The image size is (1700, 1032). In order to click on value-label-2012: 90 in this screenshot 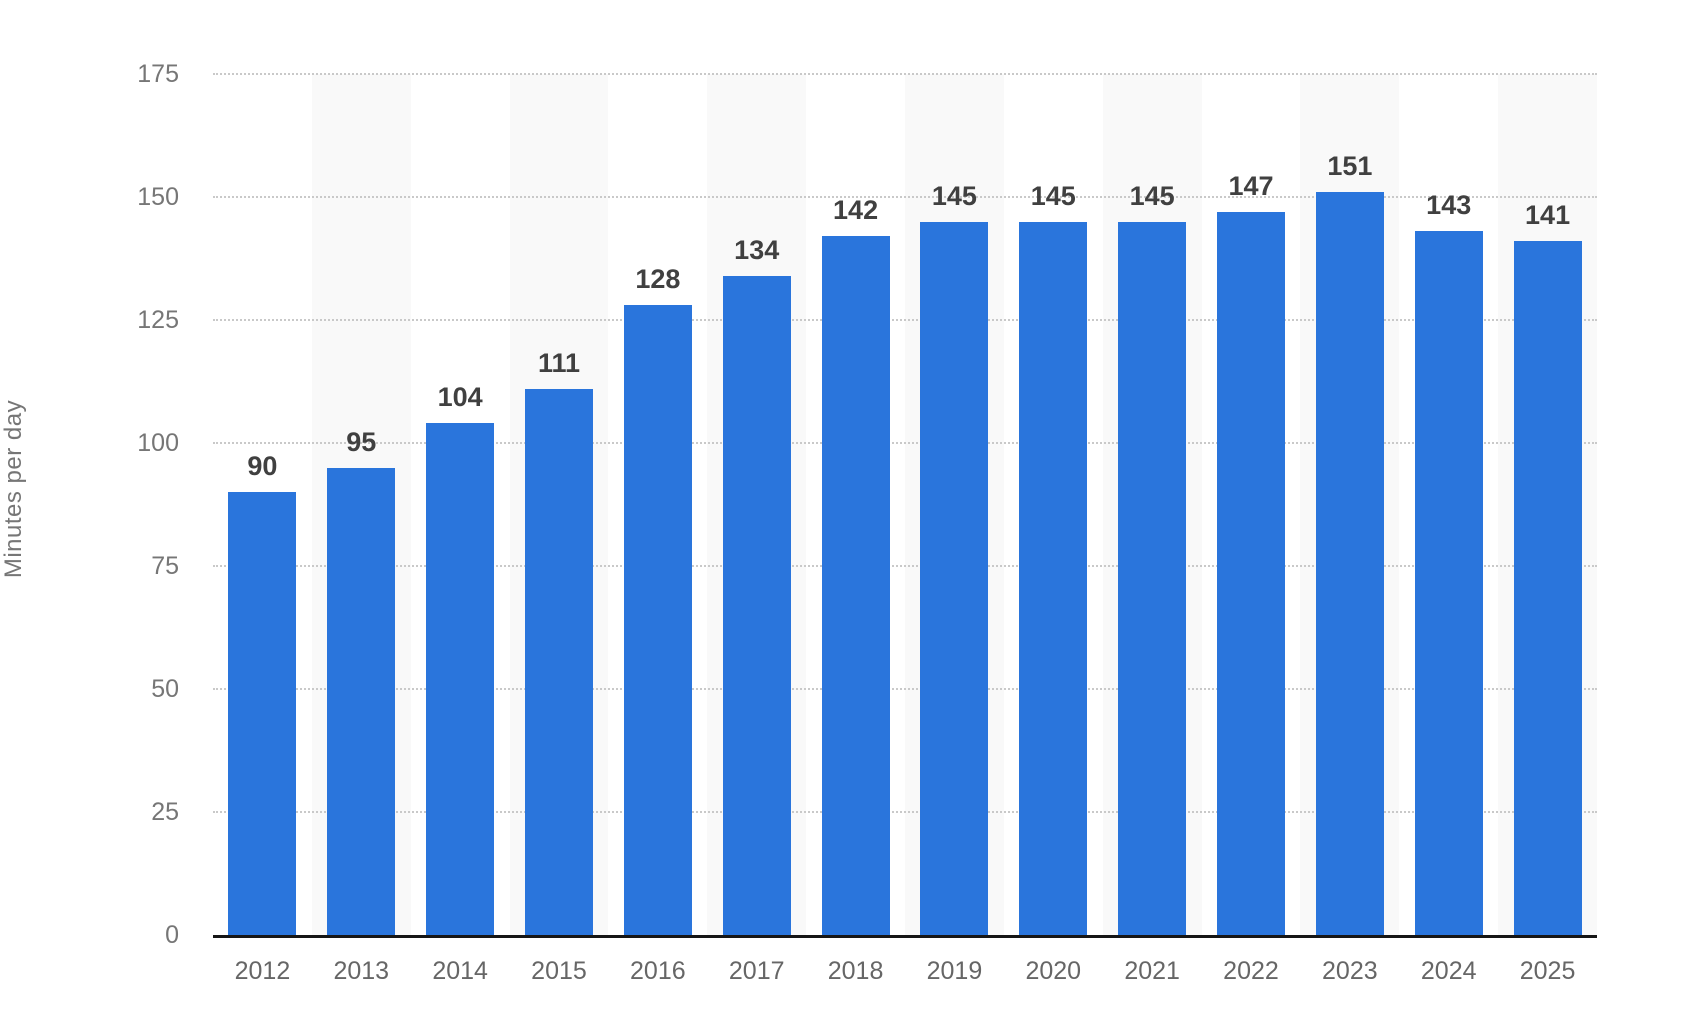, I will do `click(262, 466)`.